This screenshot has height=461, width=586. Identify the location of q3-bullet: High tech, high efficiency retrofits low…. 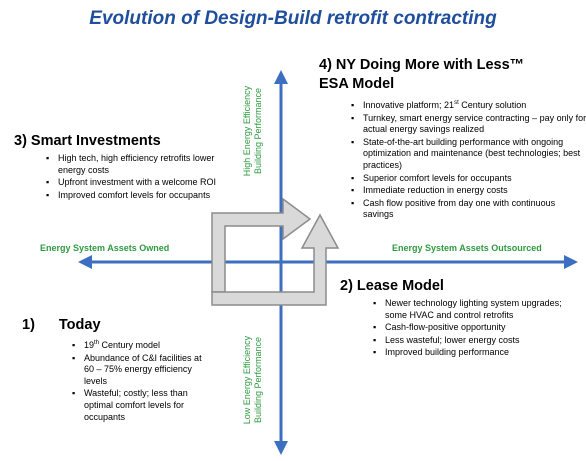
(132, 164).